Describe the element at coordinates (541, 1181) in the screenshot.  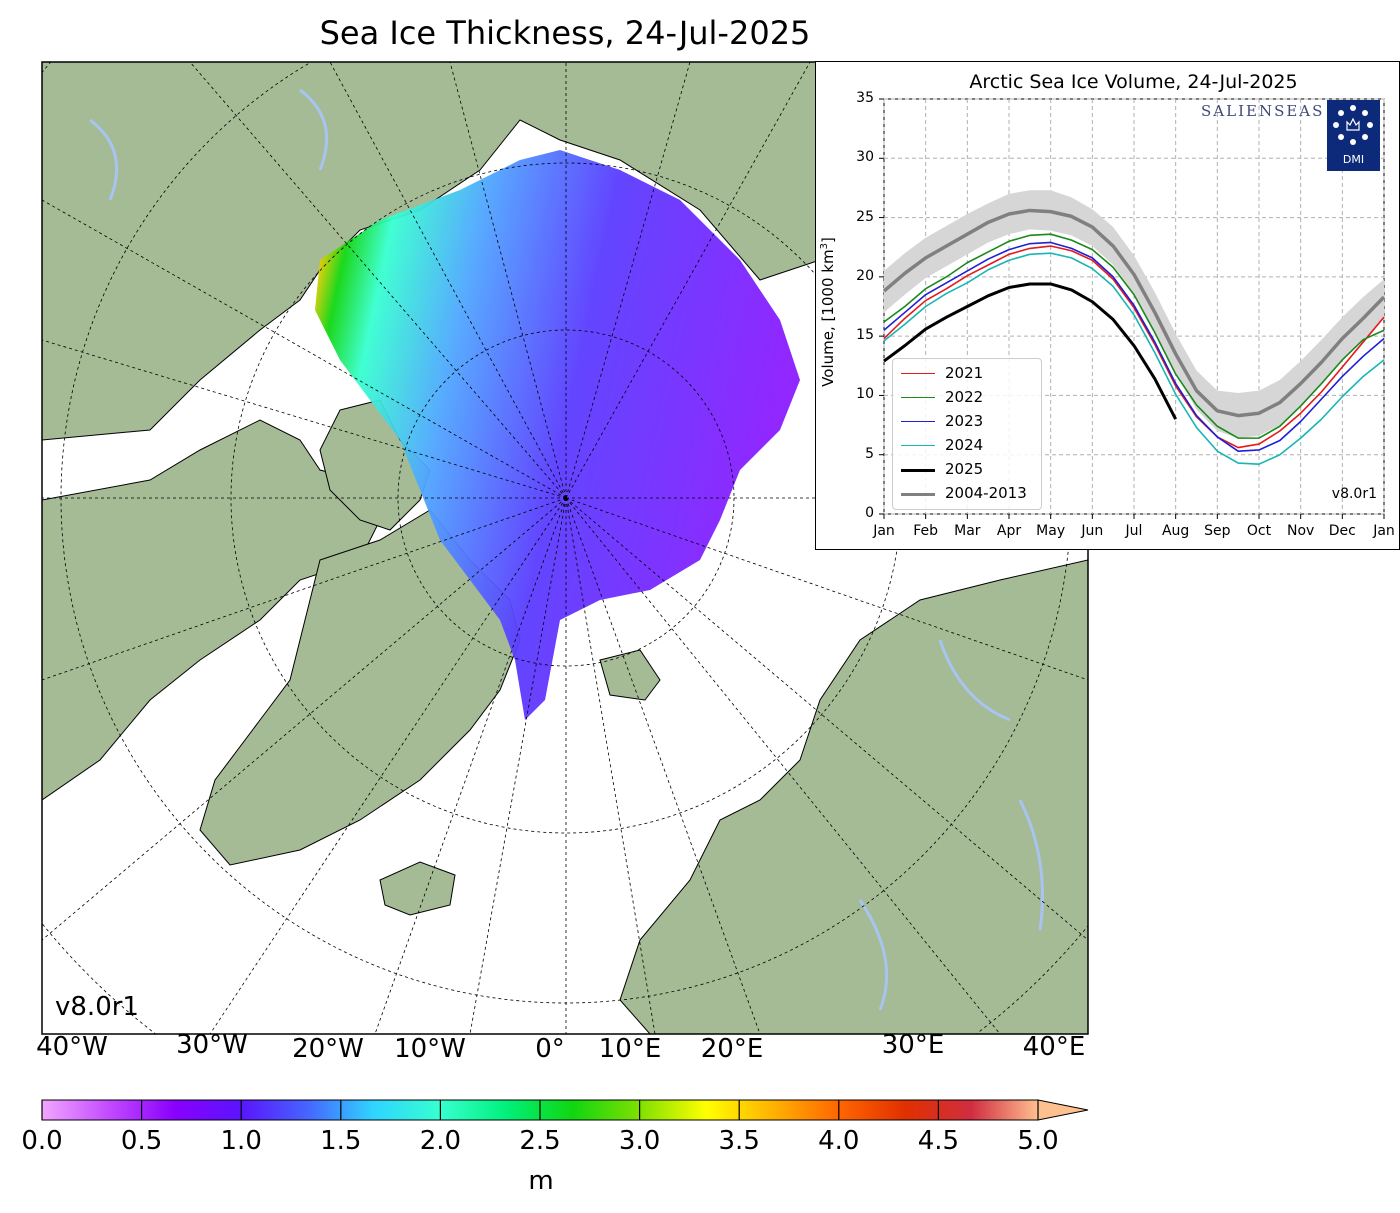
I see `colorbar-unit: m` at that location.